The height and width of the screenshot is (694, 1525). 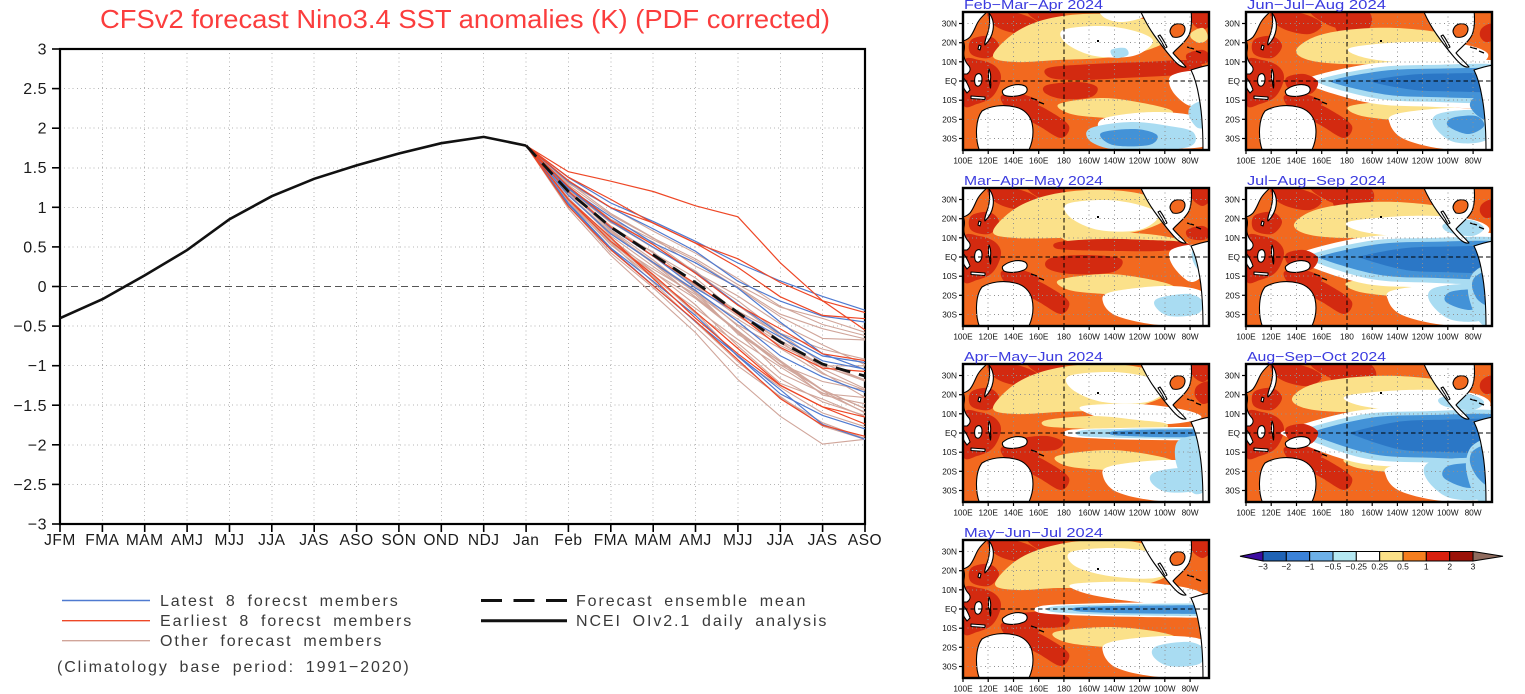 I want to click on svg-text: Earliest 8 forecst members, so click(x=286, y=621).